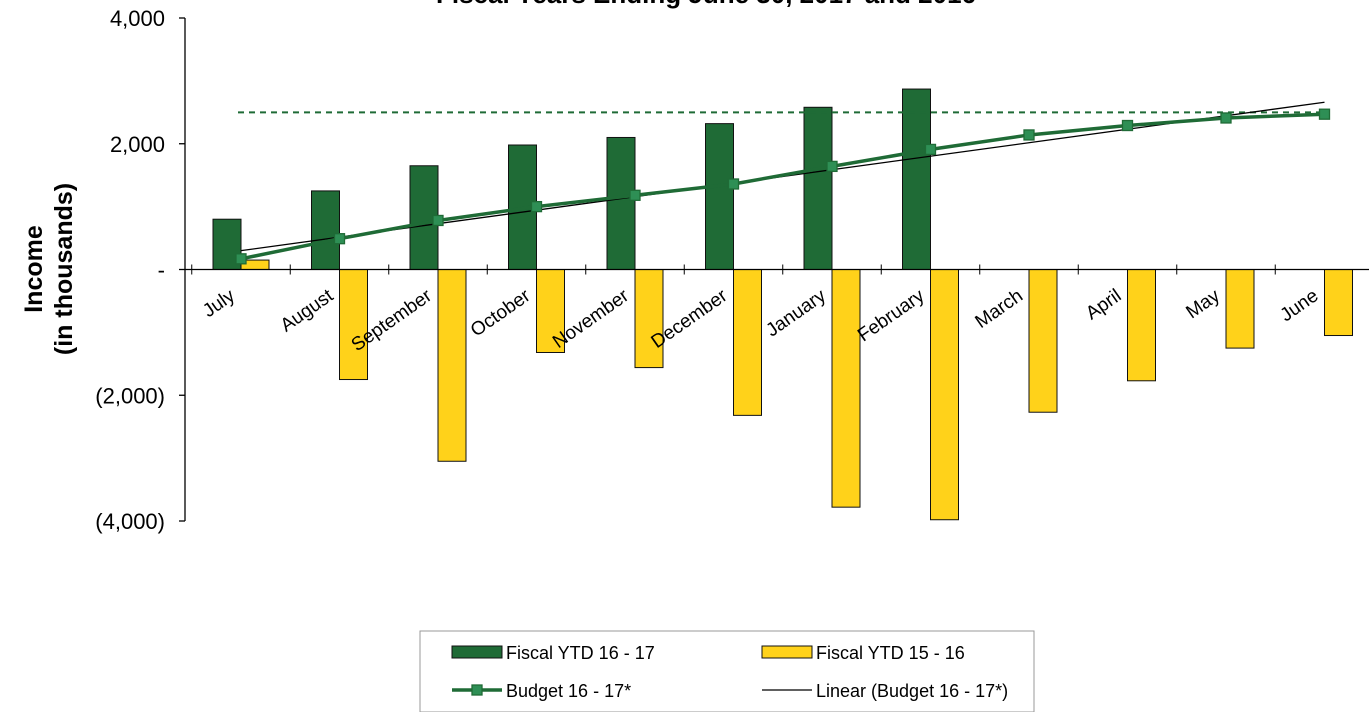 The height and width of the screenshot is (717, 1369). Describe the element at coordinates (1300, 305) in the screenshot. I see `x-tick-label-june: June` at that location.